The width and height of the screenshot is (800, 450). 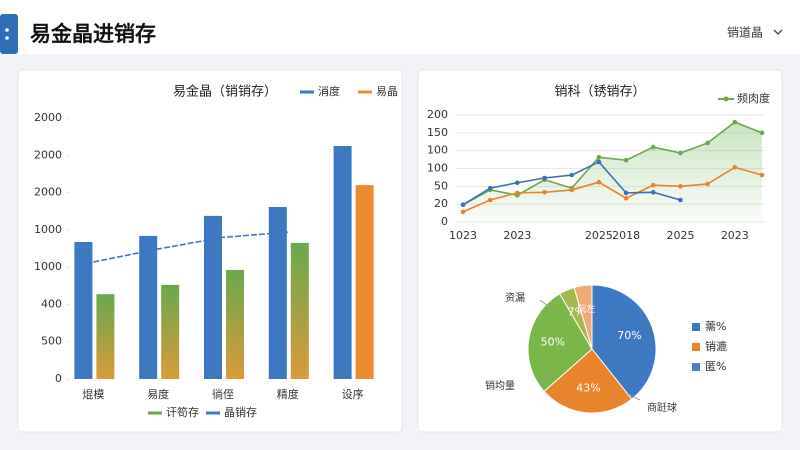 What do you see at coordinates (93, 394) in the screenshot?
I see `x-tick-label: 焜模` at bounding box center [93, 394].